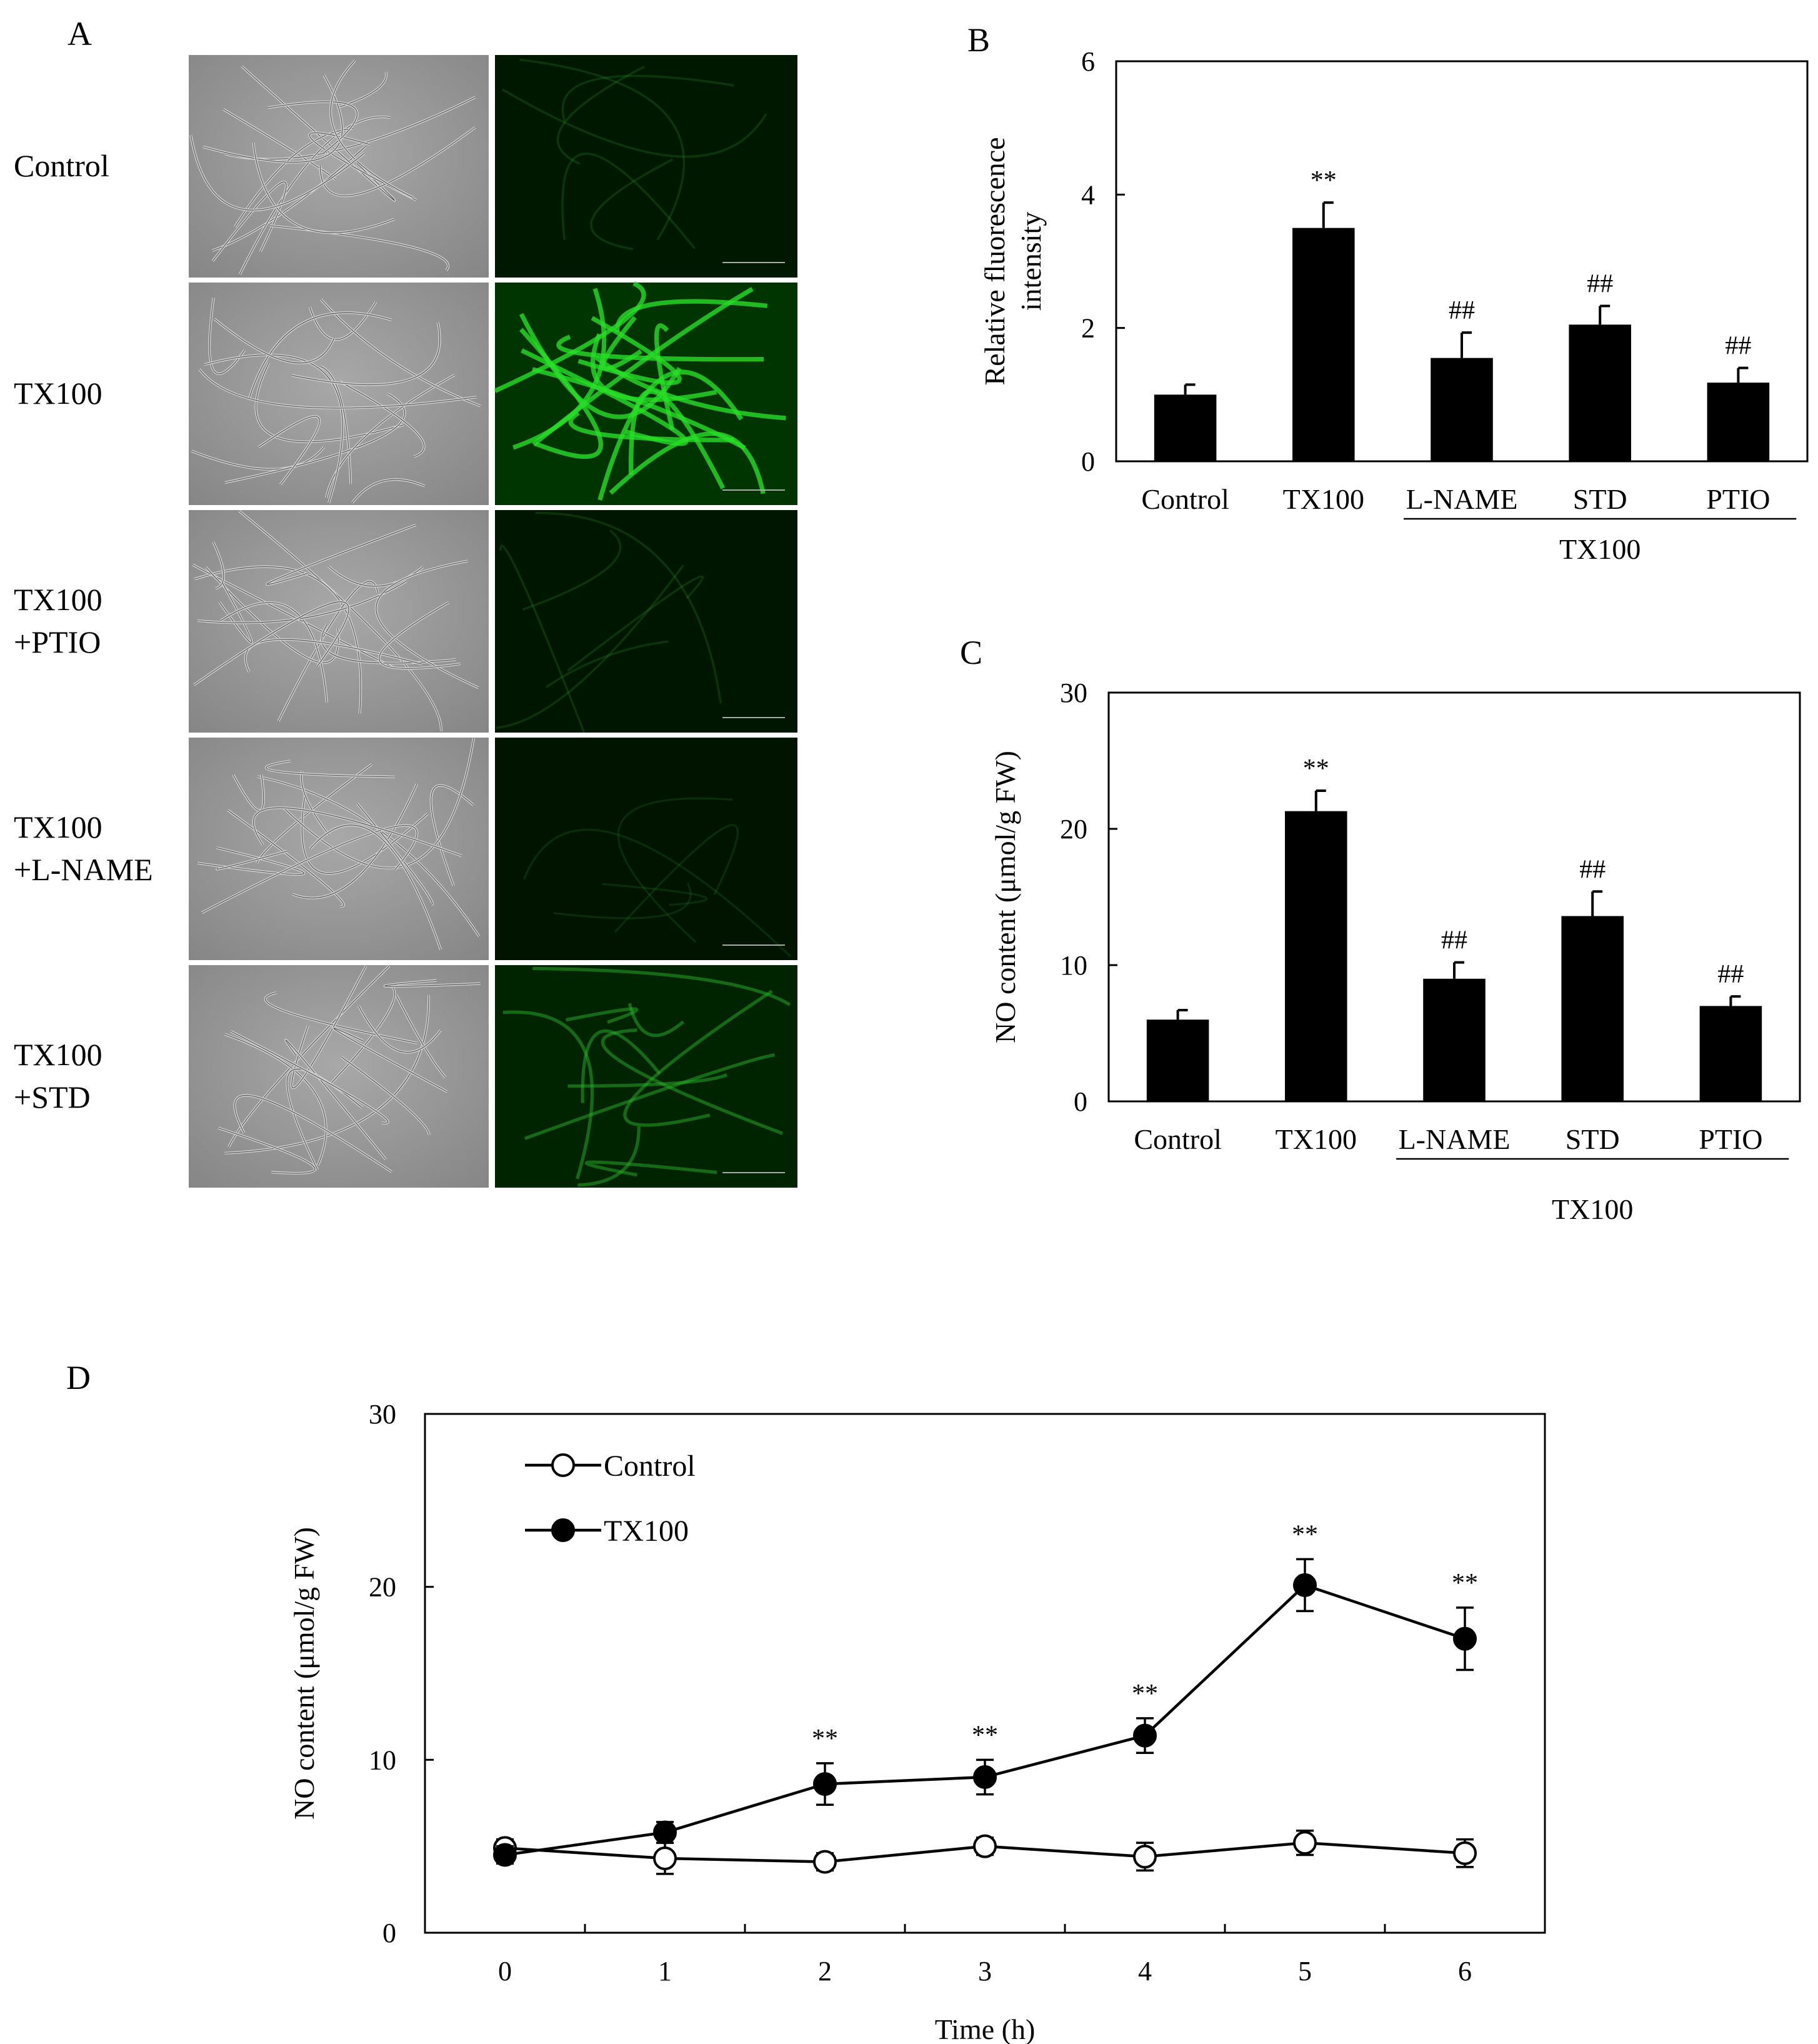  Describe the element at coordinates (1145, 1971) in the screenshot. I see `x-tick-label: 4` at that location.